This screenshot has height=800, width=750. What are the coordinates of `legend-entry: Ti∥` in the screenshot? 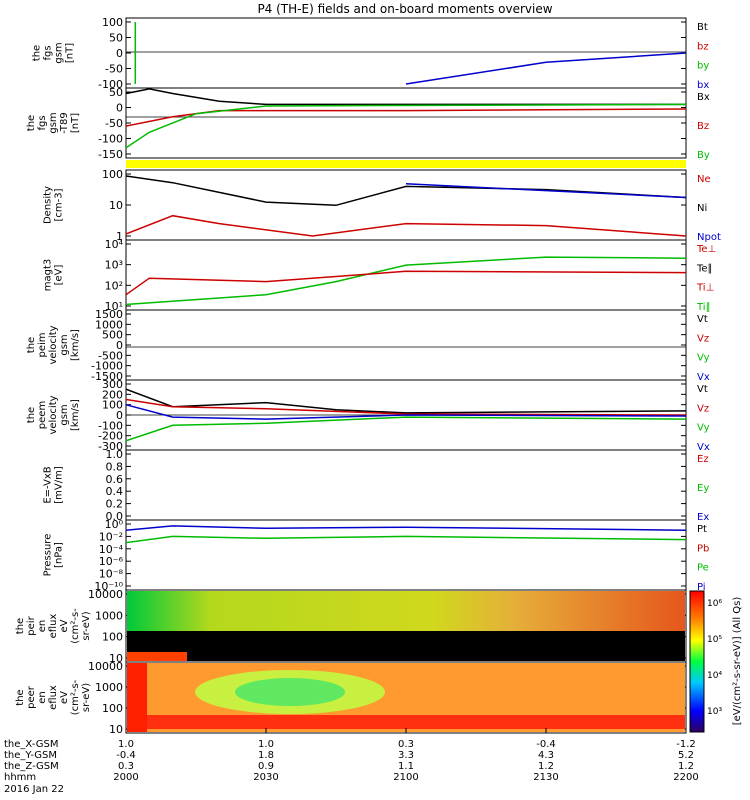 It's located at (703, 307).